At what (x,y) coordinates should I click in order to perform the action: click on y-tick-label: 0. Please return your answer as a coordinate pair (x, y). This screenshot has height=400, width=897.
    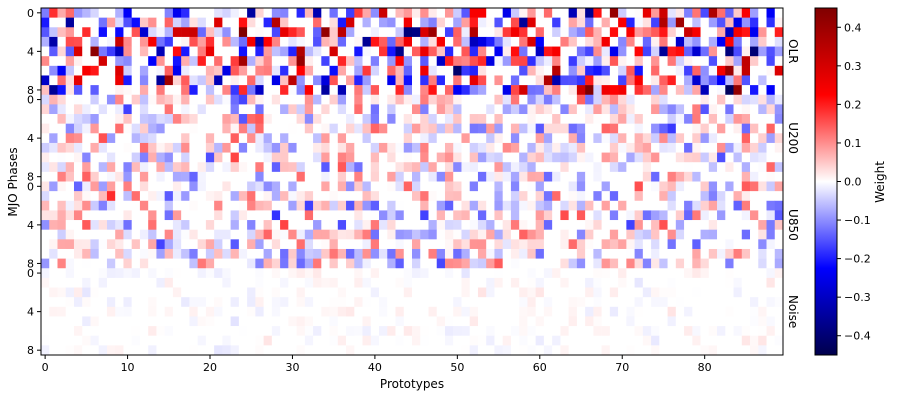
    Looking at the image, I should click on (30, 13).